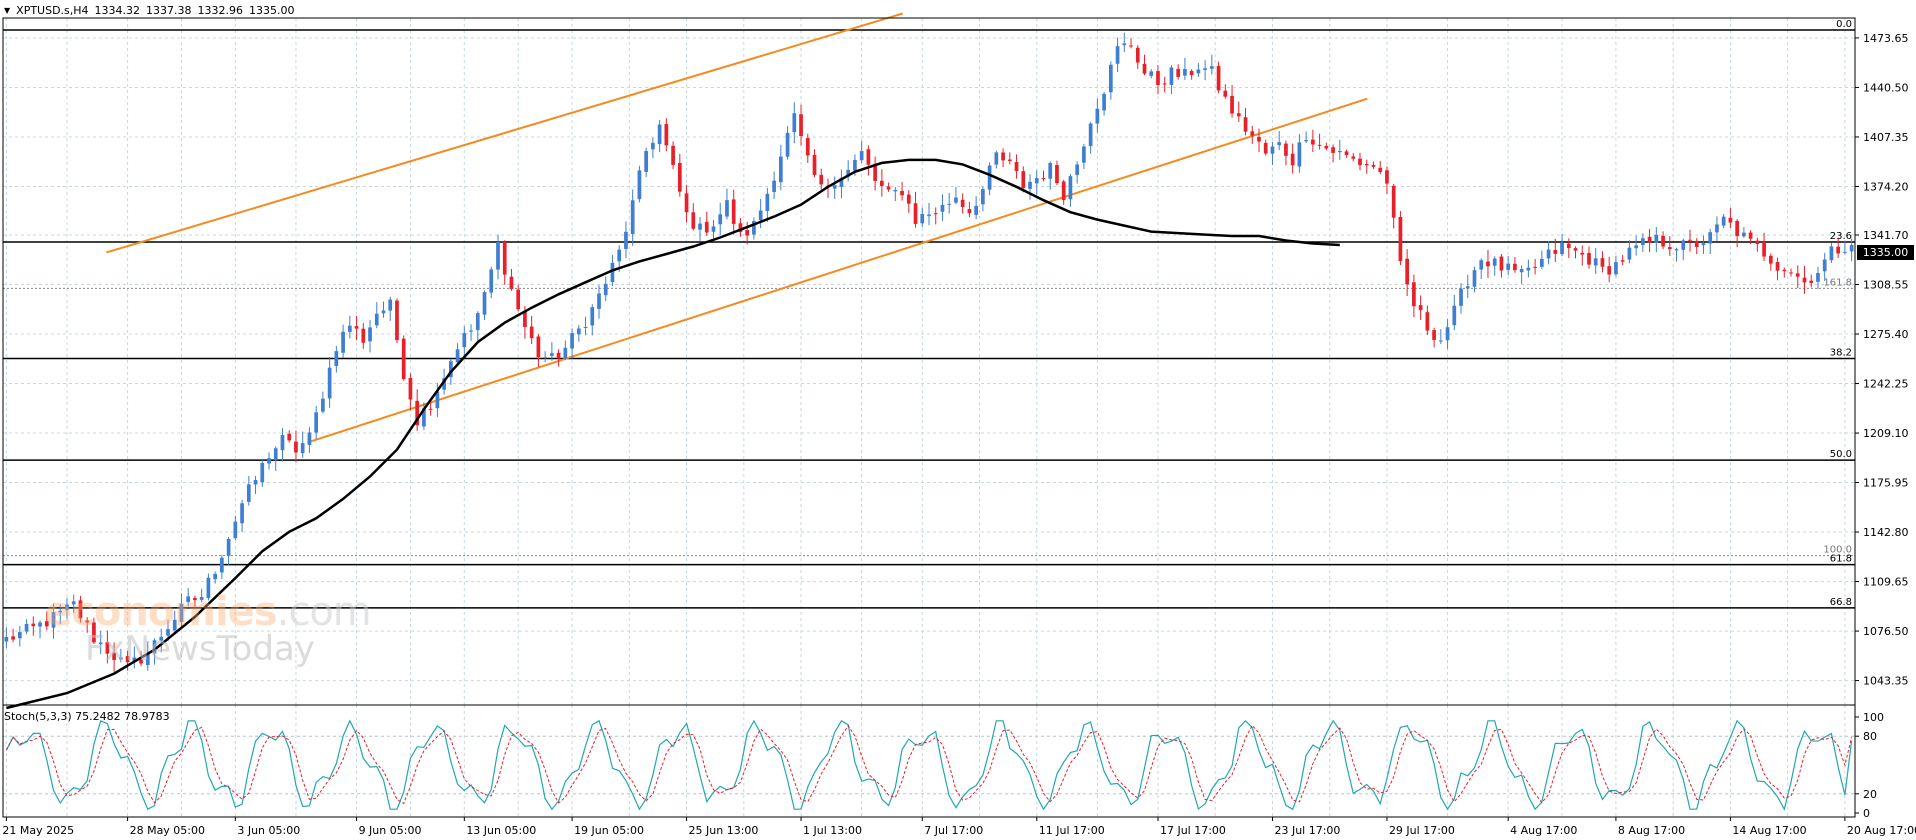 This screenshot has width=1916, height=840. Describe the element at coordinates (1841, 353) in the screenshot. I see `fib-label: 38.2` at that location.